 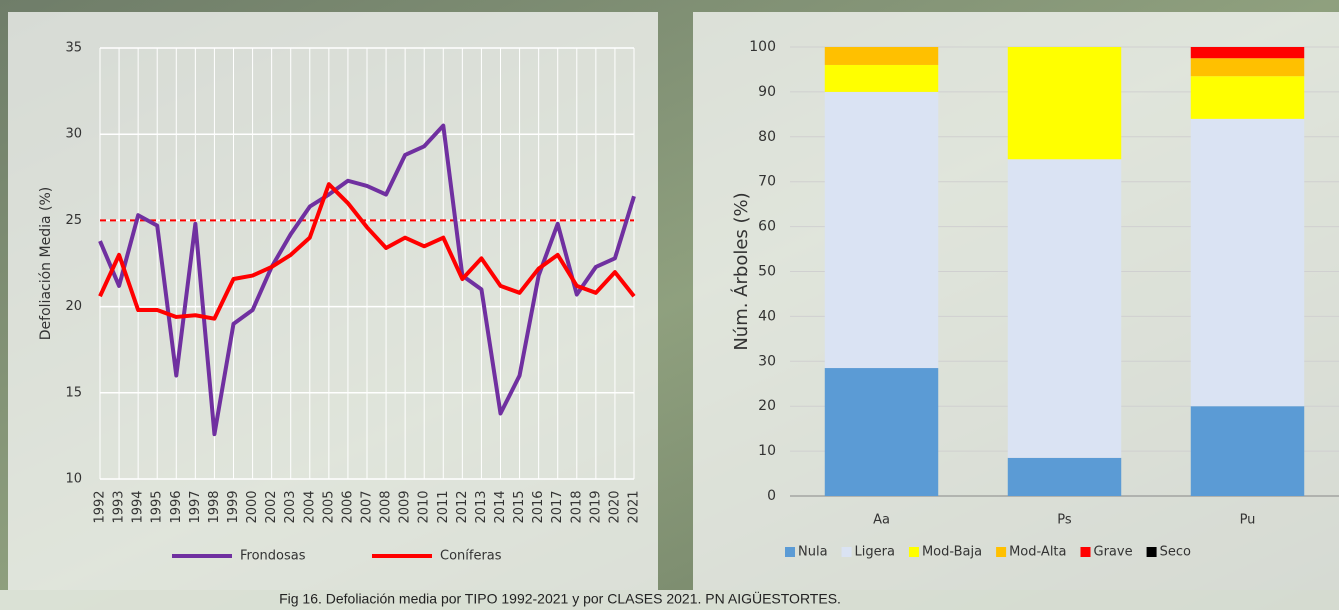 I want to click on y-tick-label: 25, so click(x=73, y=220).